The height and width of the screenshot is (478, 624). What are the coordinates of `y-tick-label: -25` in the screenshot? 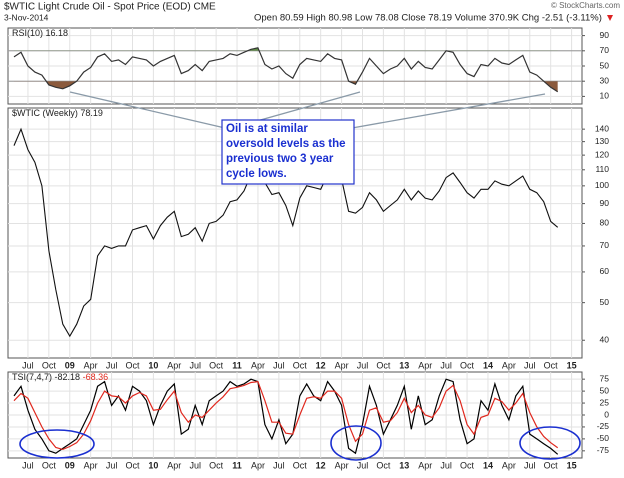 It's located at (603, 426).